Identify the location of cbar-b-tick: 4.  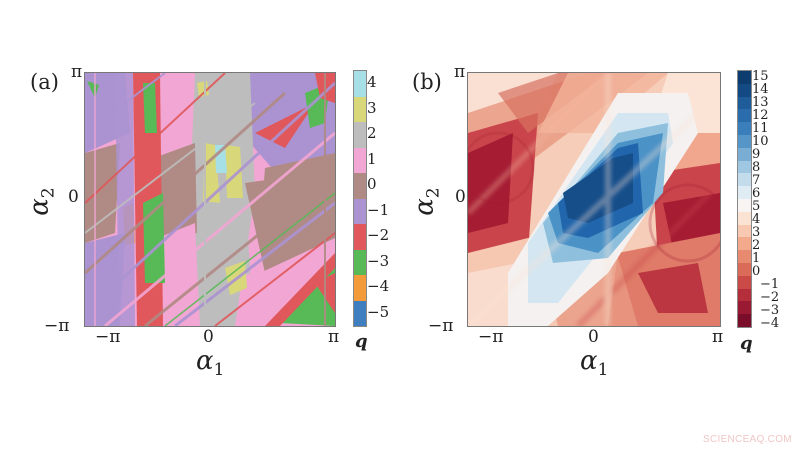
(756, 219).